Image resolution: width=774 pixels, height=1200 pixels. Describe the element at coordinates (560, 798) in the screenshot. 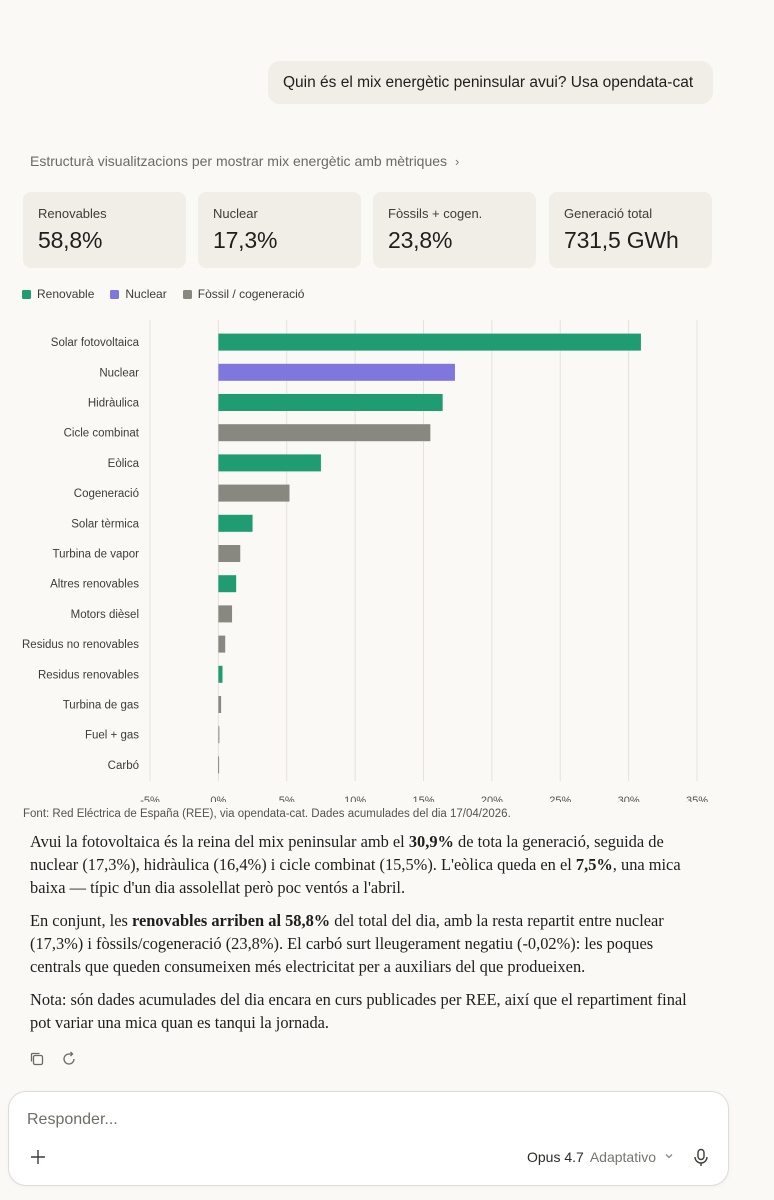

I see `x-tick-label: 25%` at that location.